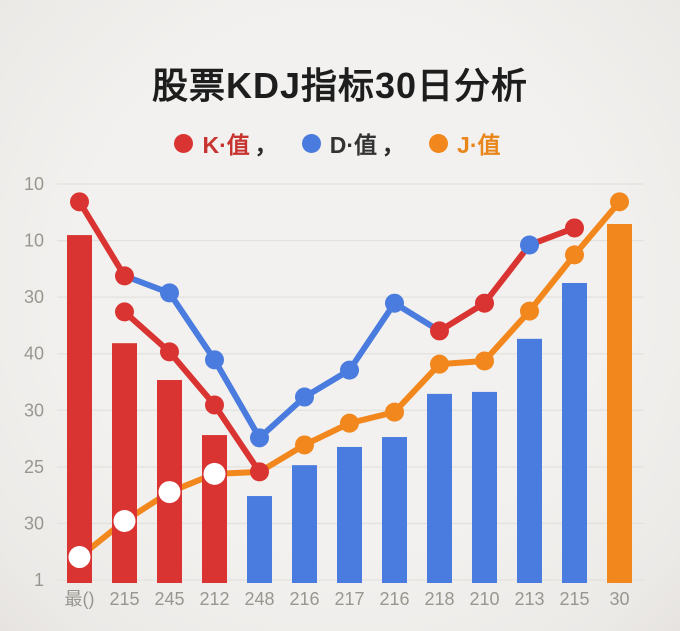 The height and width of the screenshot is (631, 680). Describe the element at coordinates (39, 580) in the screenshot. I see `y-axis-tick-label: 1` at that location.